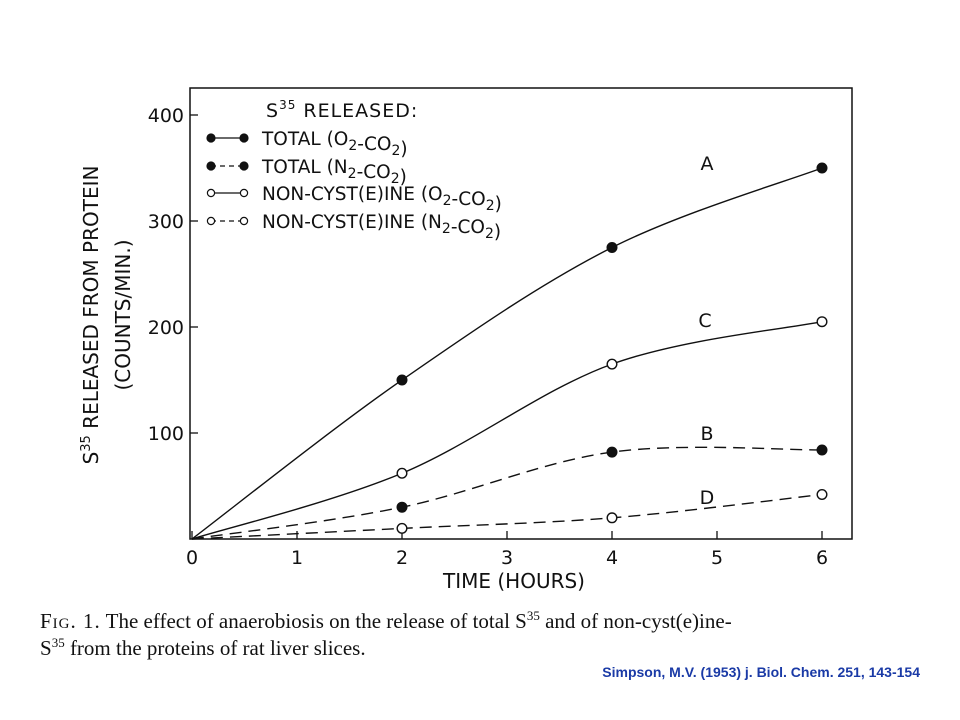 This screenshot has width=960, height=720. What do you see at coordinates (166, 222) in the screenshot?
I see `y-tick-label: 300` at bounding box center [166, 222].